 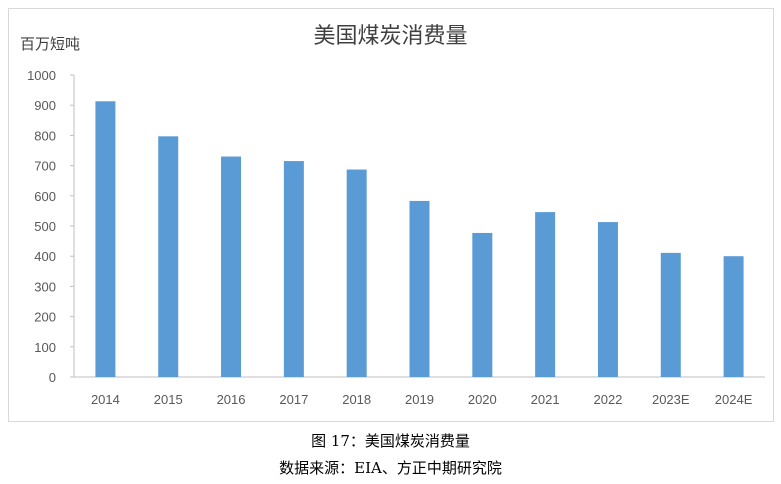 What do you see at coordinates (45, 347) in the screenshot?
I see `y-tick-label: 100` at bounding box center [45, 347].